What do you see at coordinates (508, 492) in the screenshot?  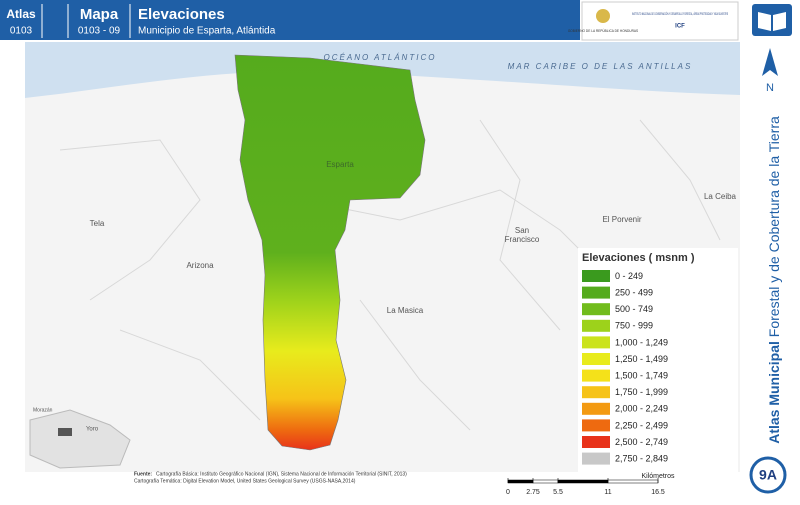 I see `scale-label: 0` at bounding box center [508, 492].